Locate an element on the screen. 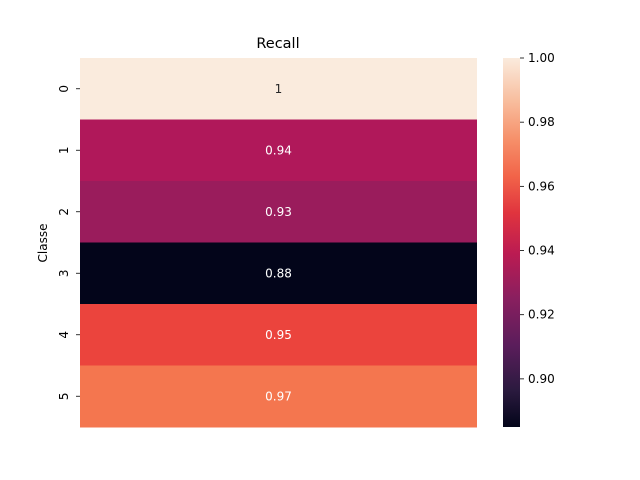 The height and width of the screenshot is (480, 640). cell-label-5: 0.97 is located at coordinates (278, 396).